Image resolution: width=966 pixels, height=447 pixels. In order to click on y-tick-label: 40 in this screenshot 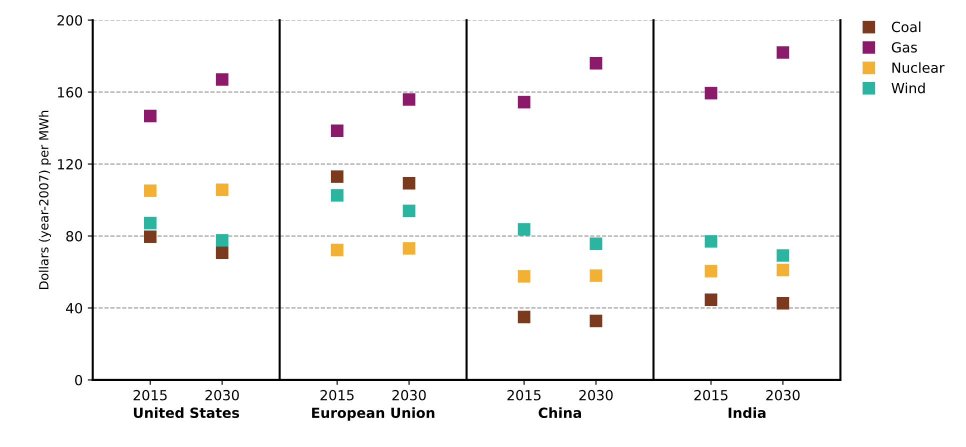, I will do `click(74, 308)`.